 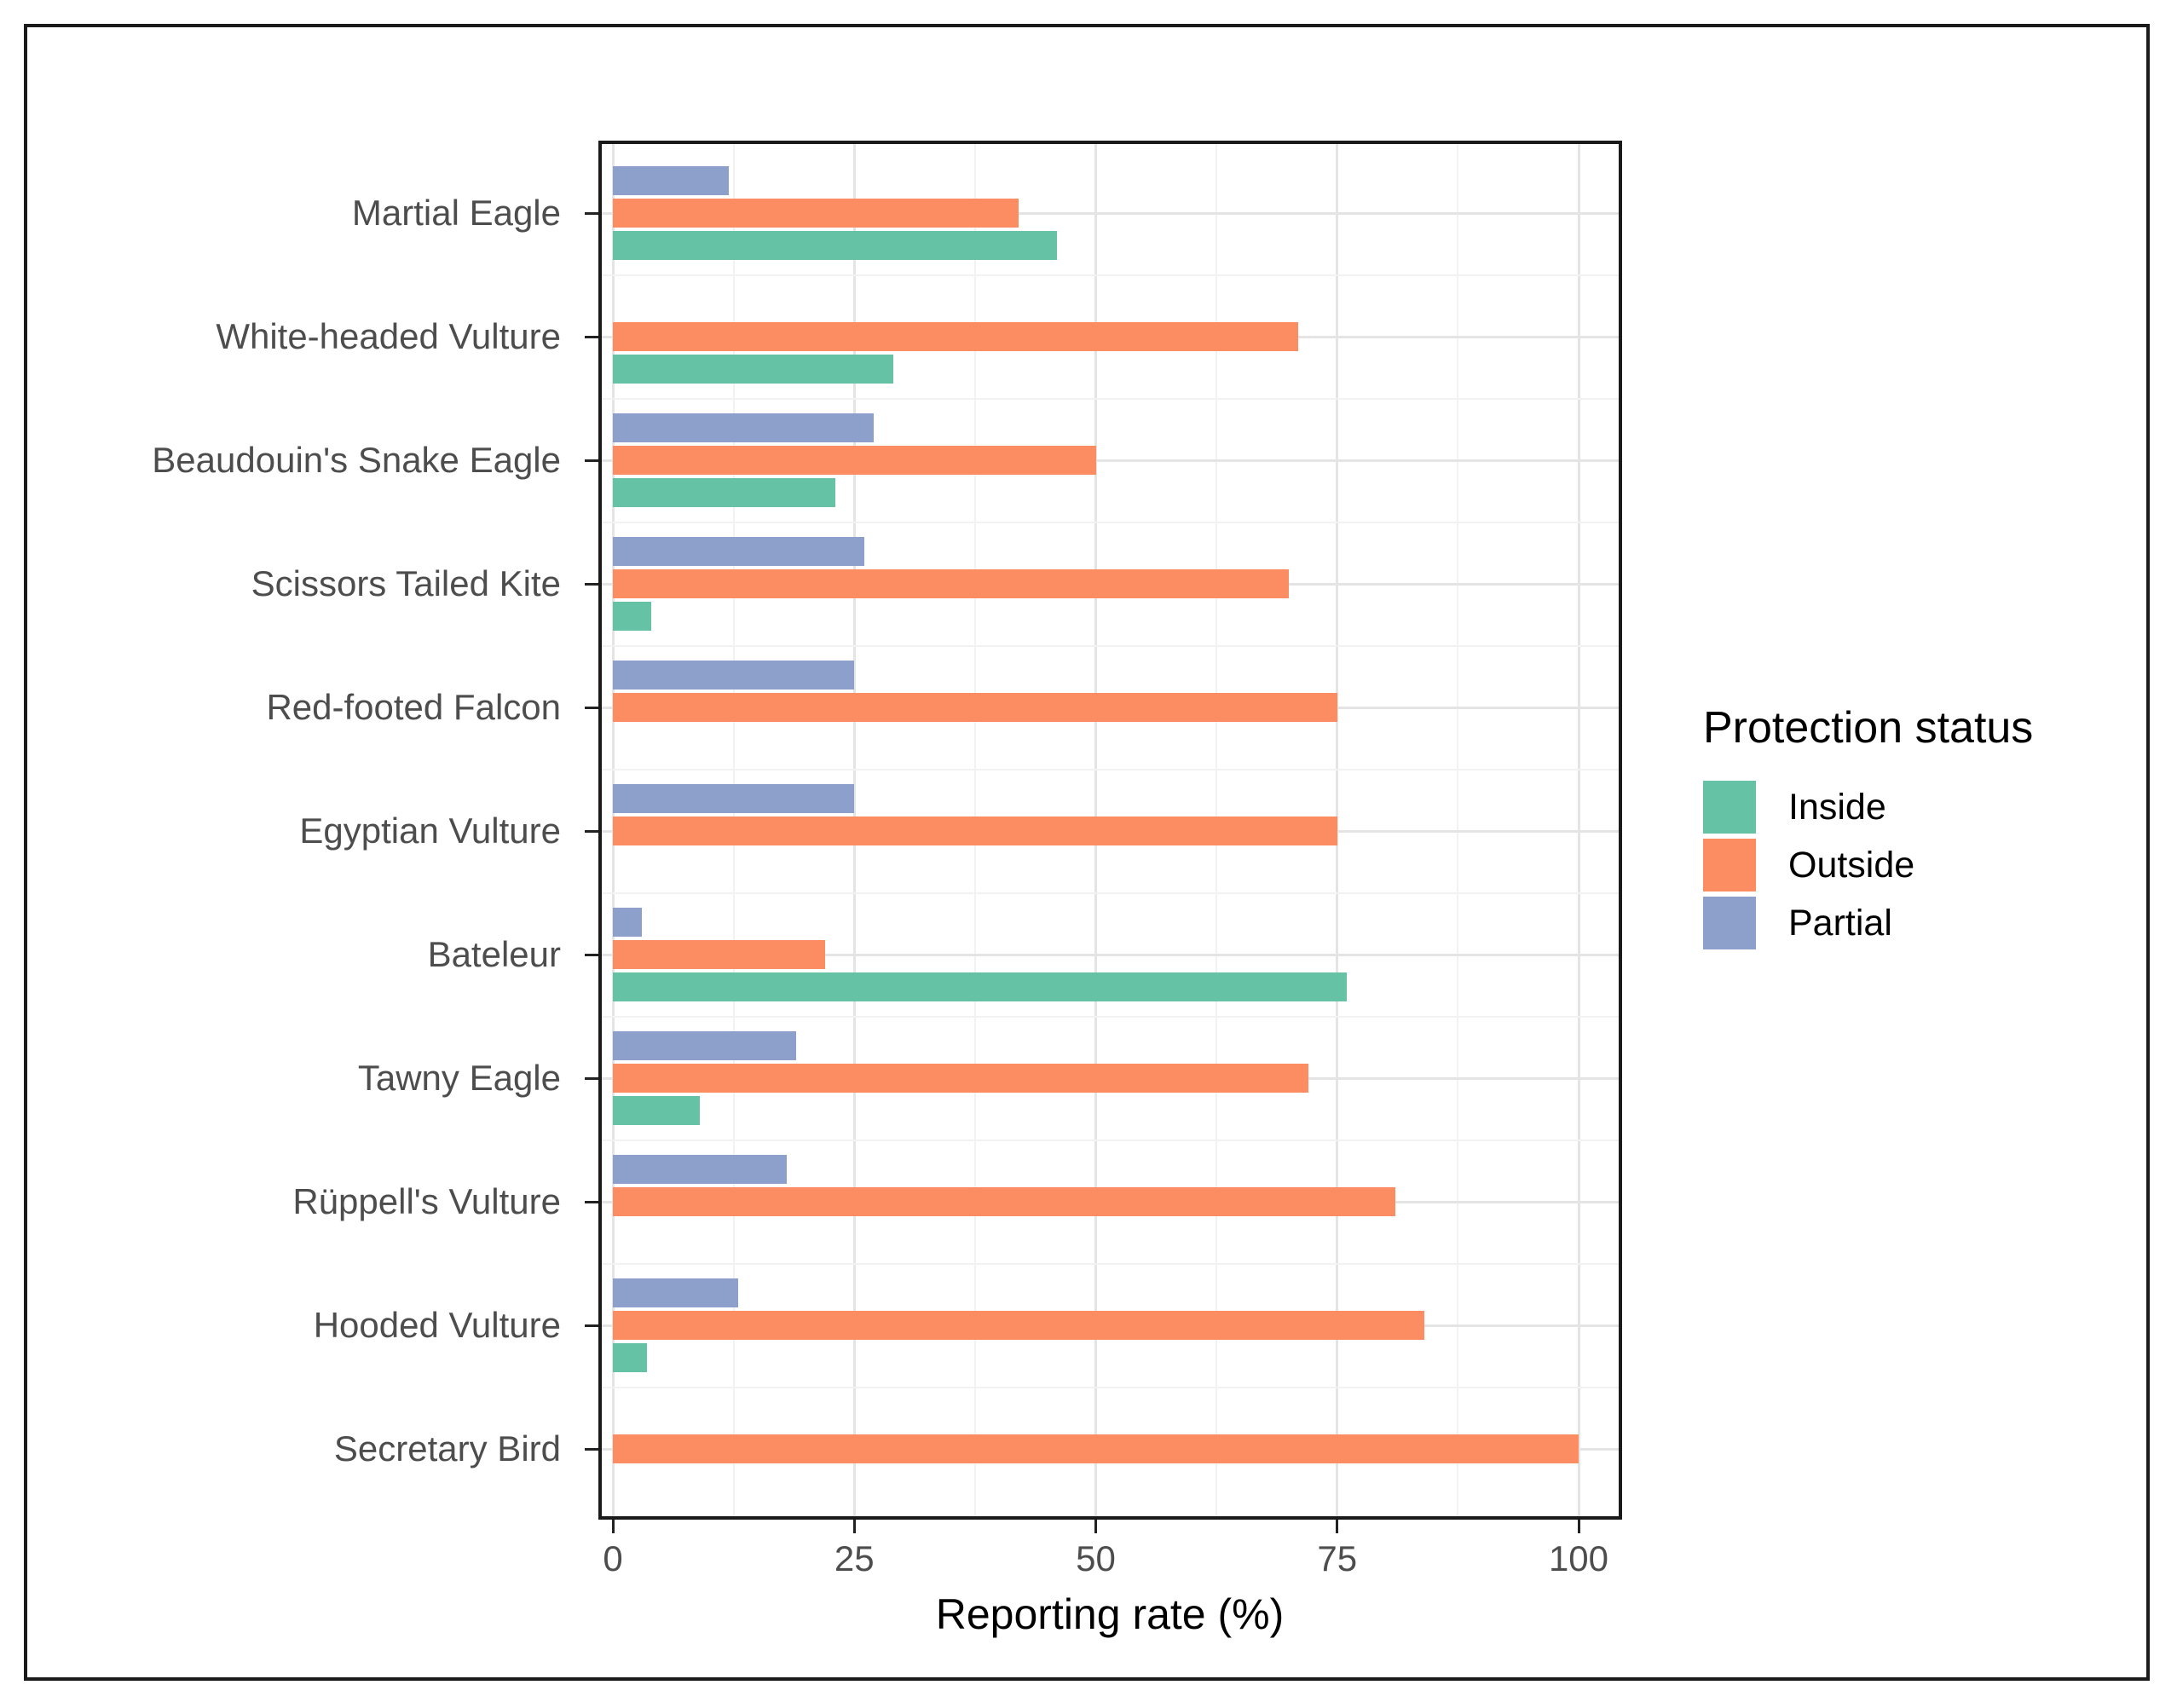 I want to click on y-axis-label: Red-footed Falcon, so click(x=414, y=707).